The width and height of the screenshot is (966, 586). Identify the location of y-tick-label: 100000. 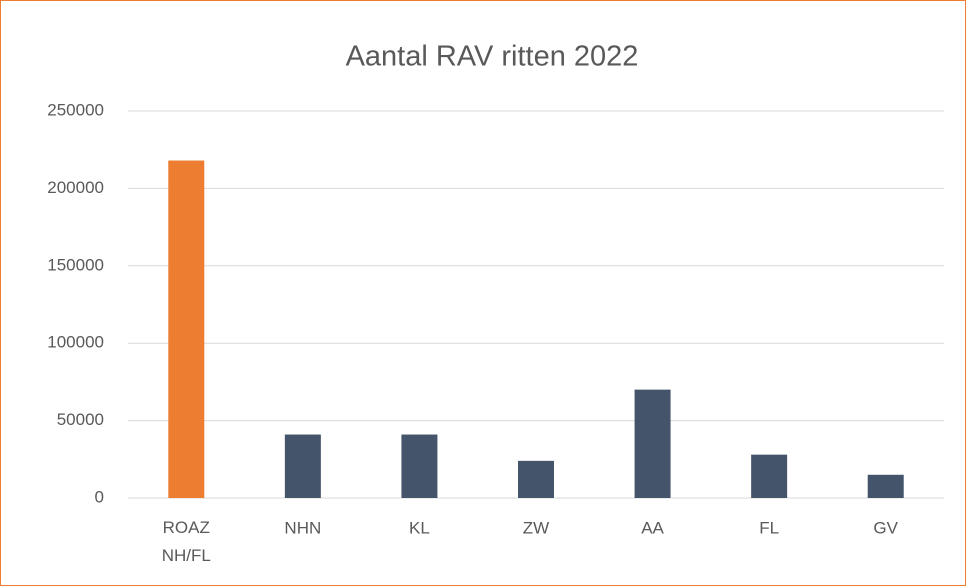
(75, 342).